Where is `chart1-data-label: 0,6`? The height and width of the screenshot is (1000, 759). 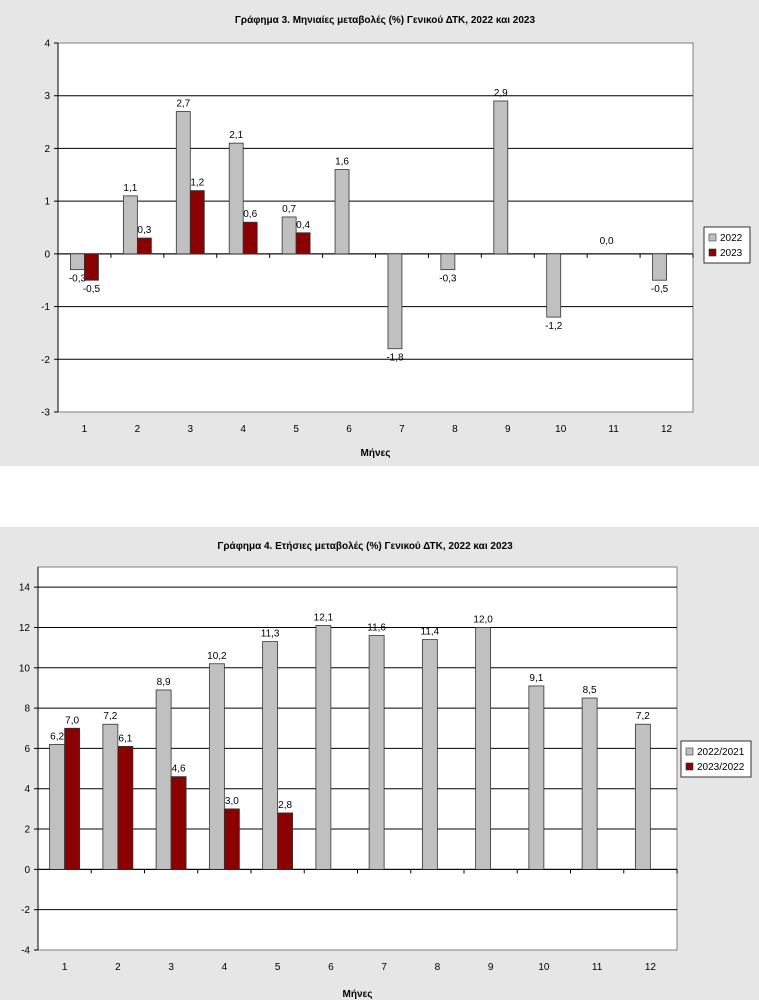 chart1-data-label: 0,6 is located at coordinates (250, 214).